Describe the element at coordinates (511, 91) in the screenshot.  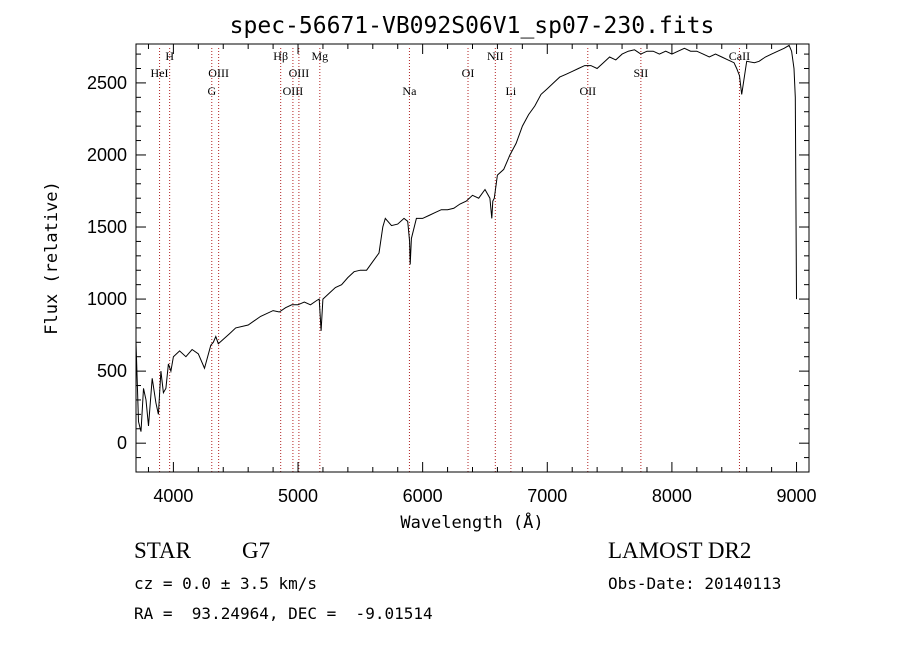
I see `emission-line-label-11: Li` at that location.